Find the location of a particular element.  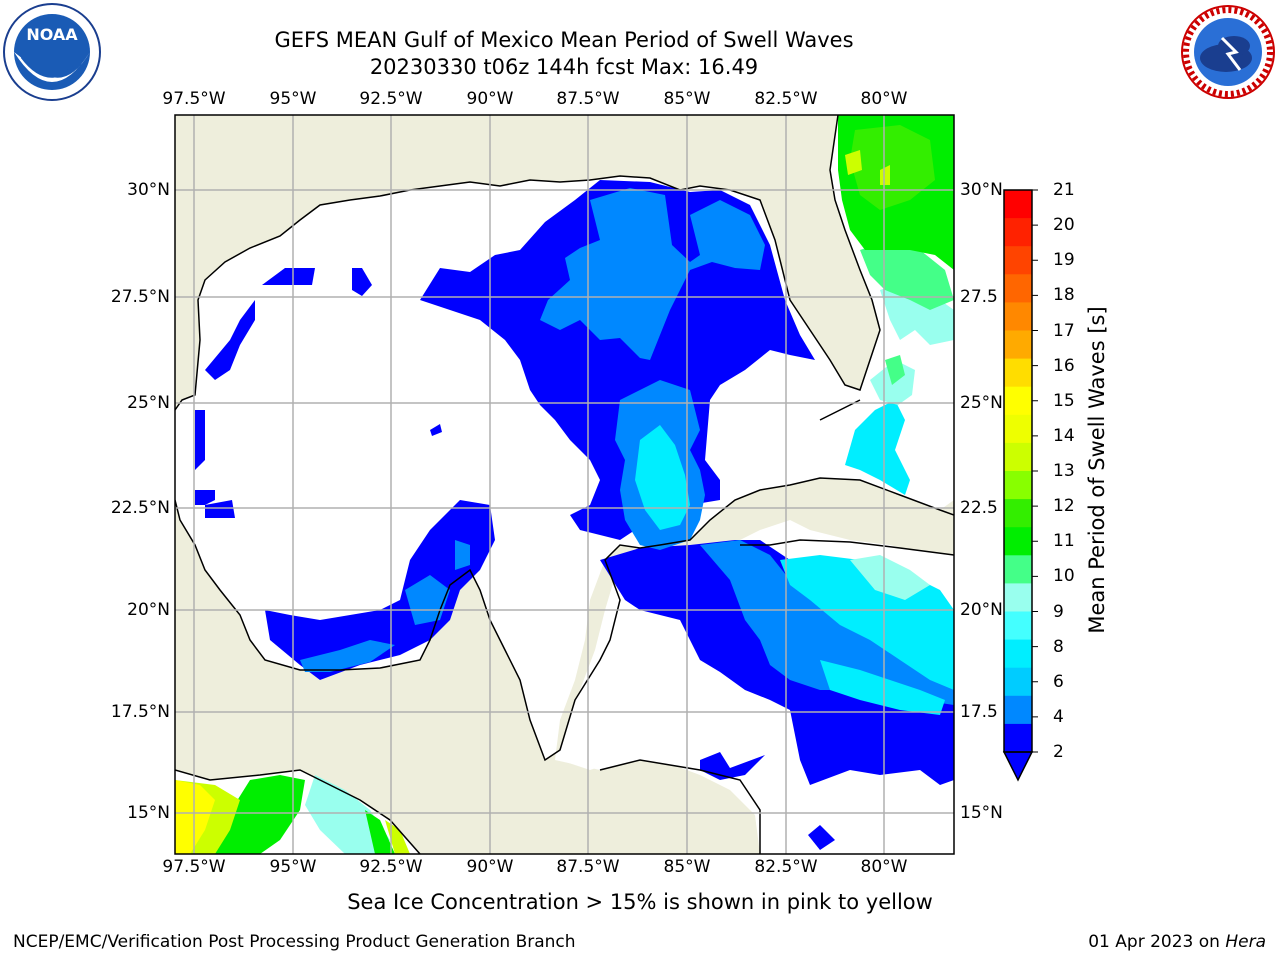

colorbar-tick-label: 17 is located at coordinates (1064, 330).